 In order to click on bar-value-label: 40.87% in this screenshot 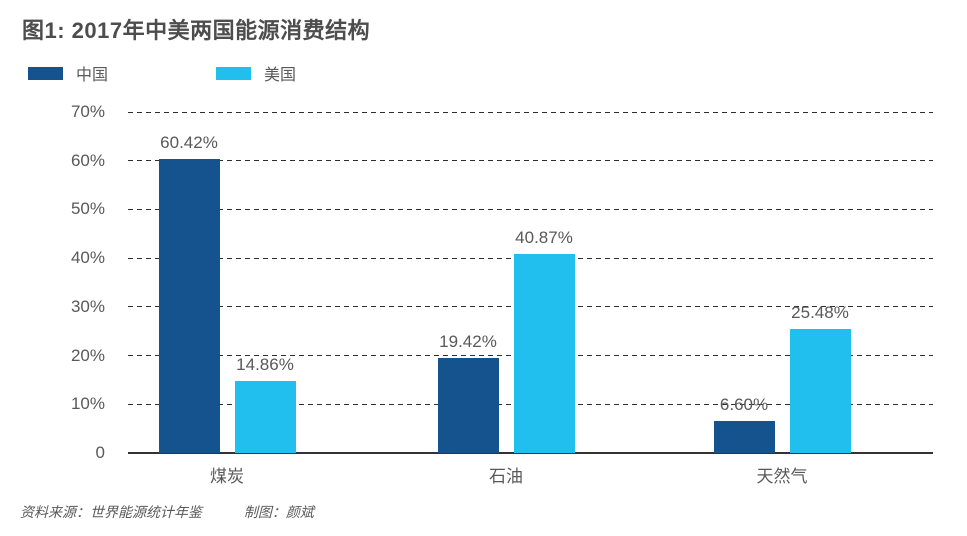, I will do `click(544, 237)`.